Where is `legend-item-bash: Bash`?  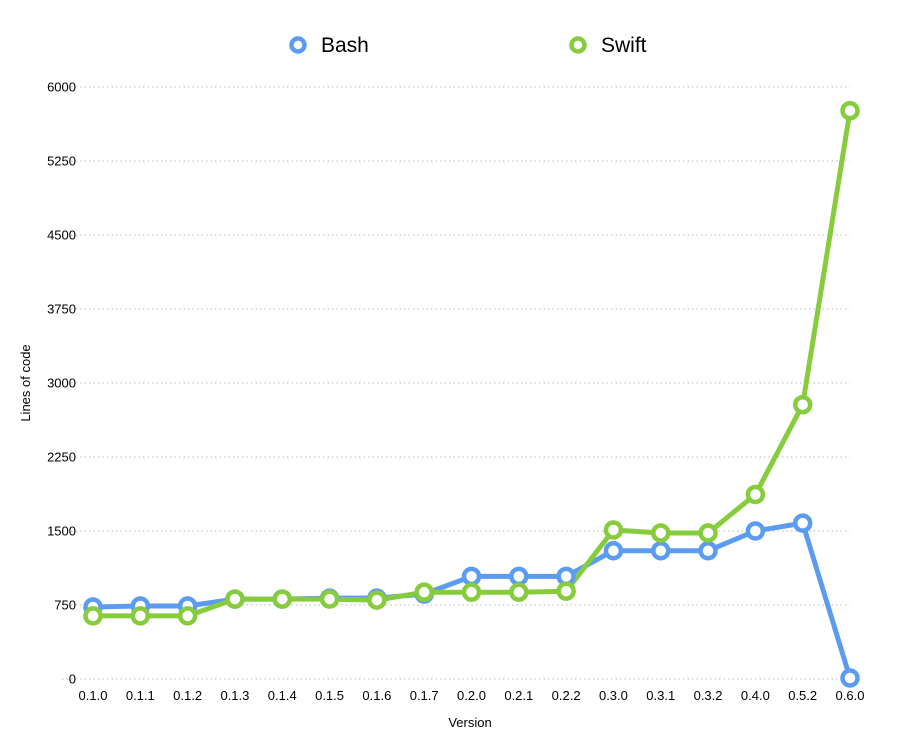
legend-item-bash: Bash is located at coordinates (329, 45).